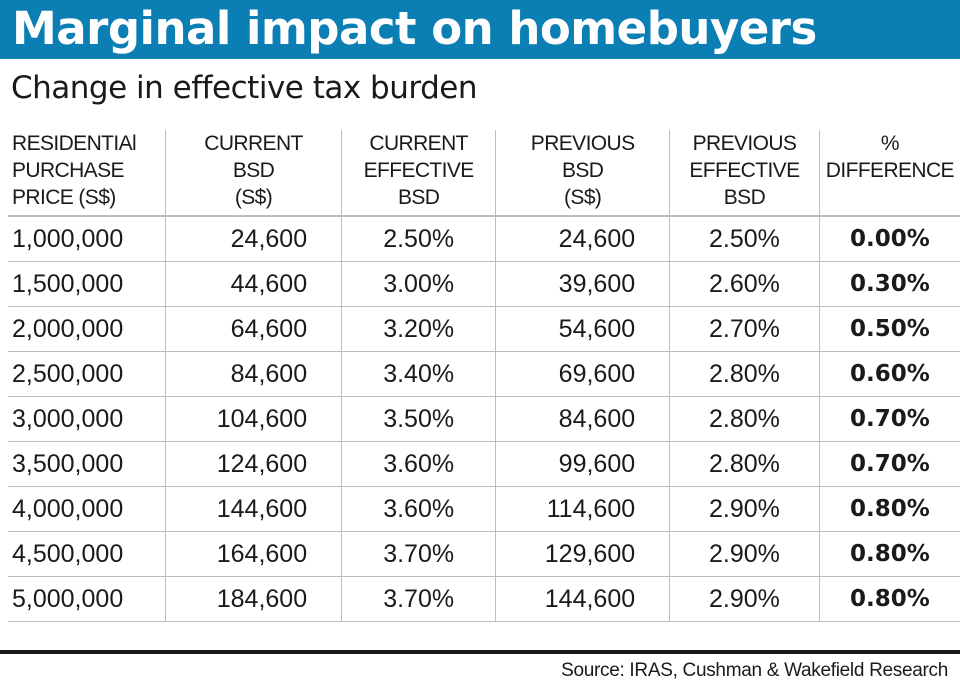 This screenshot has width=960, height=689. I want to click on table-cell: 129,600, so click(582, 554).